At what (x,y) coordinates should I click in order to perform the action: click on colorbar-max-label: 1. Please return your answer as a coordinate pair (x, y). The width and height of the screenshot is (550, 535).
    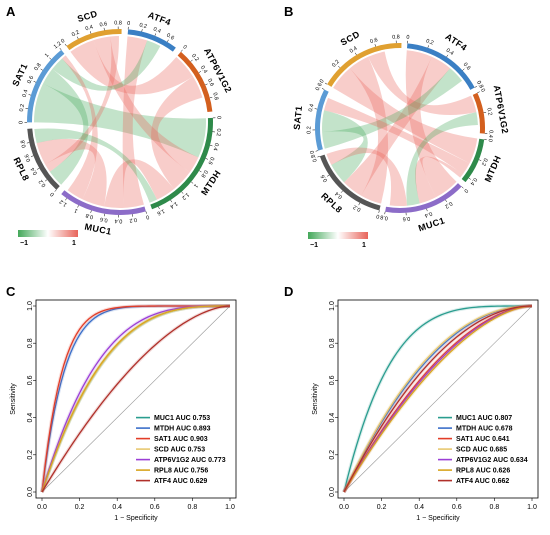
    Looking at the image, I should click on (364, 245).